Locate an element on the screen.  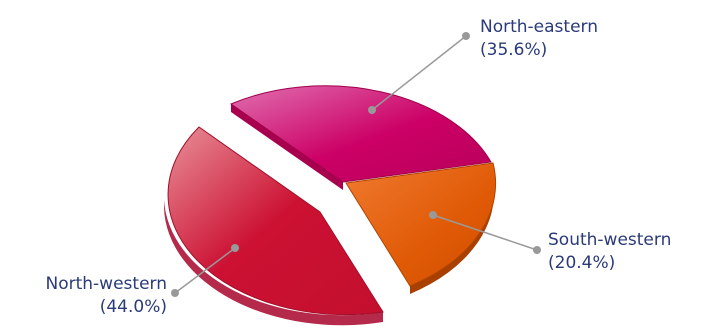
leader-dot-north-eastern-inner is located at coordinates (372, 110).